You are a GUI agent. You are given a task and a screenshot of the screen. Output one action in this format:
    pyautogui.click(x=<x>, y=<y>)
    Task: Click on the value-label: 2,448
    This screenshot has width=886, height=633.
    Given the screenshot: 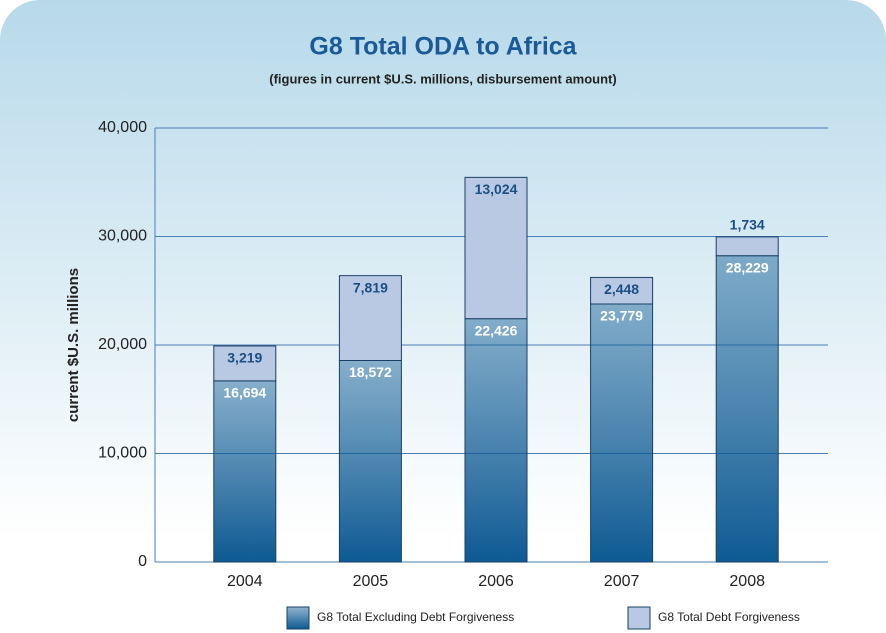 What is the action you would take?
    pyautogui.click(x=621, y=289)
    